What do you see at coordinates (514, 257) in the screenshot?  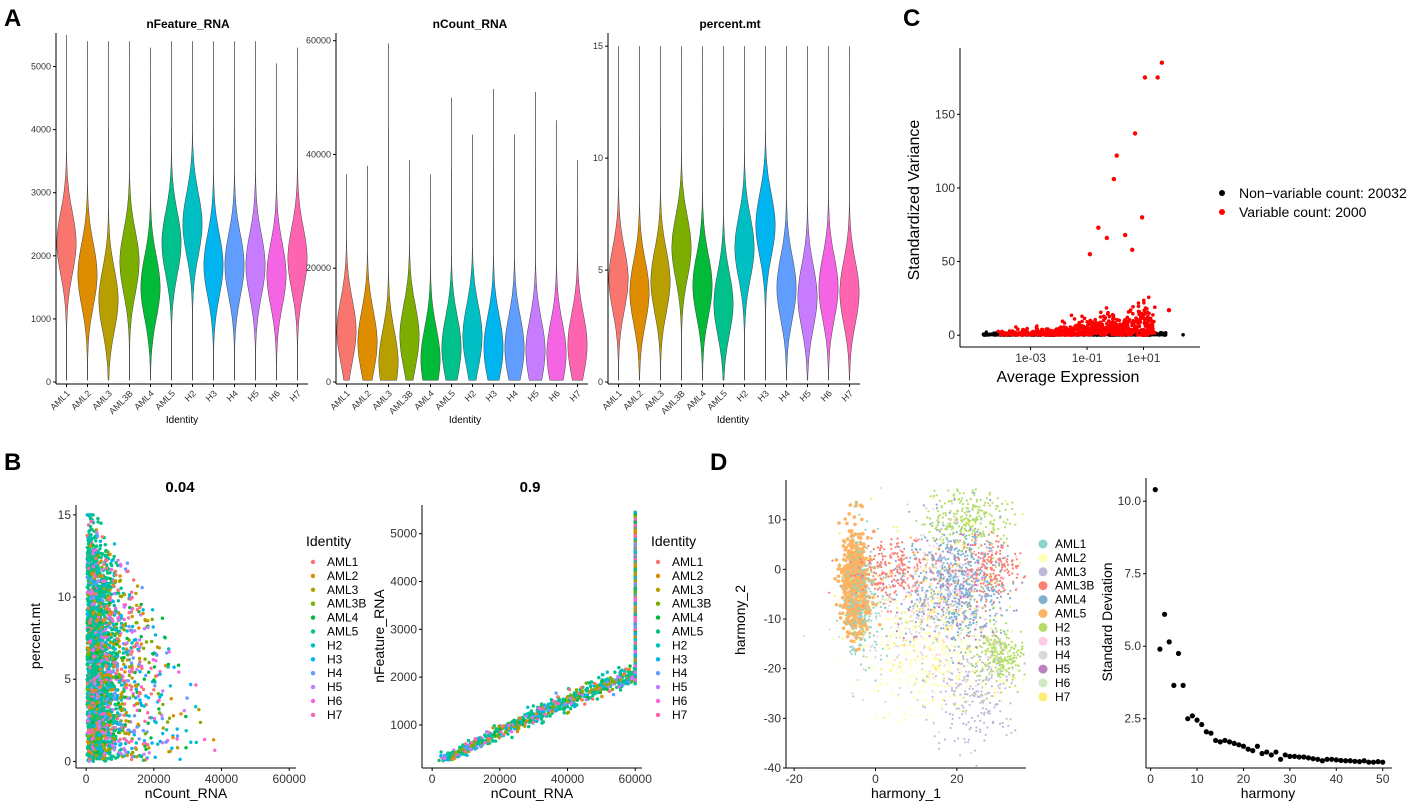 I see `violin-H4` at bounding box center [514, 257].